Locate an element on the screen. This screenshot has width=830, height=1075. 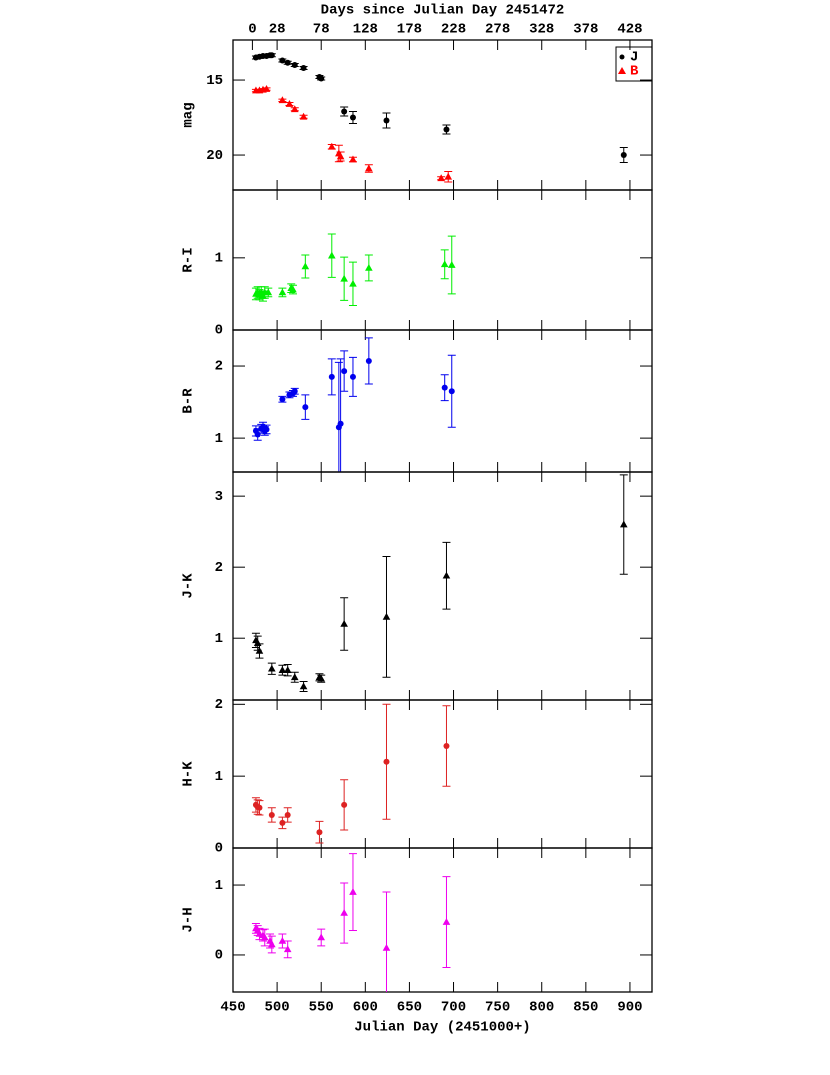
top-tick-label: 278 is located at coordinates (497, 30).